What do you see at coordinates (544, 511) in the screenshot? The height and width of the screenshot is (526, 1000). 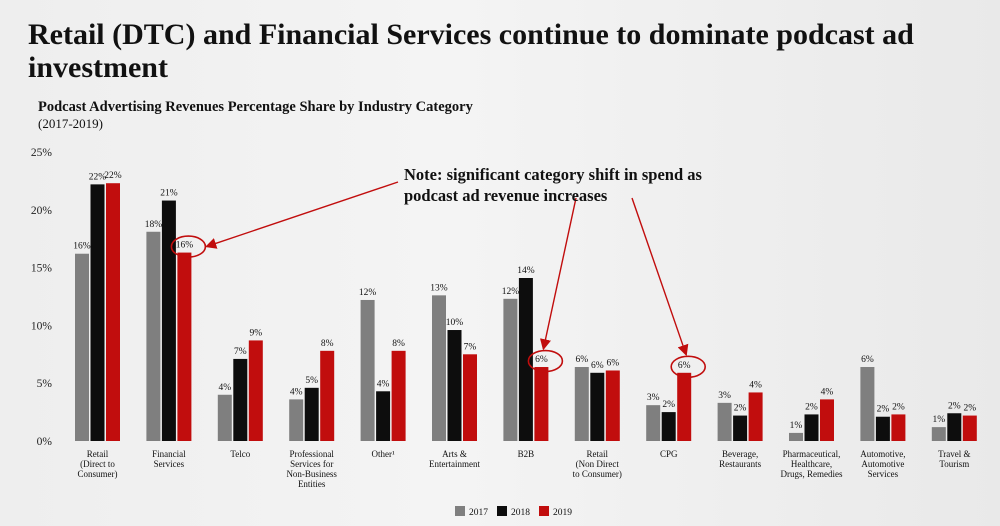 I see `legend-swatch-2019` at bounding box center [544, 511].